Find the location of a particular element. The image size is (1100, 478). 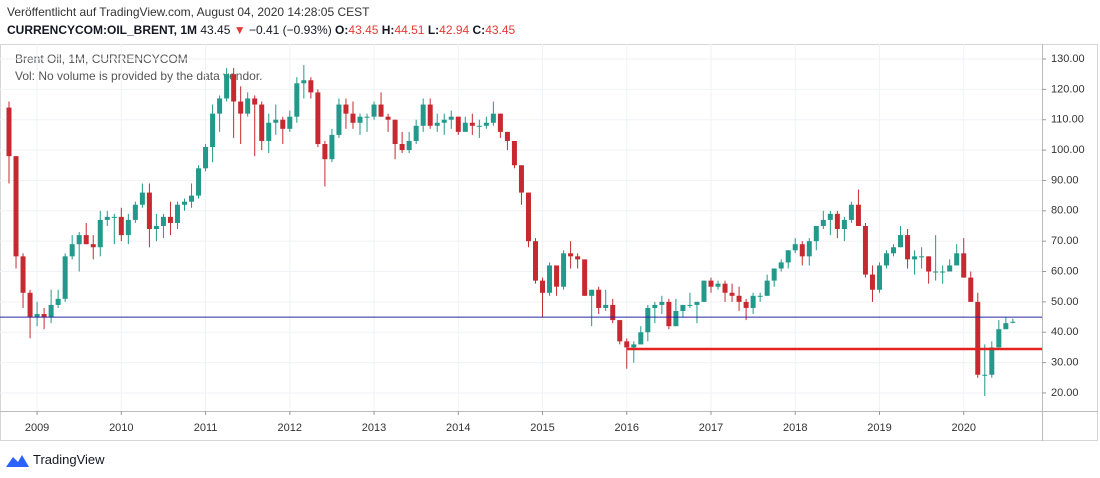

x-tick-label: 2015 is located at coordinates (542, 428).